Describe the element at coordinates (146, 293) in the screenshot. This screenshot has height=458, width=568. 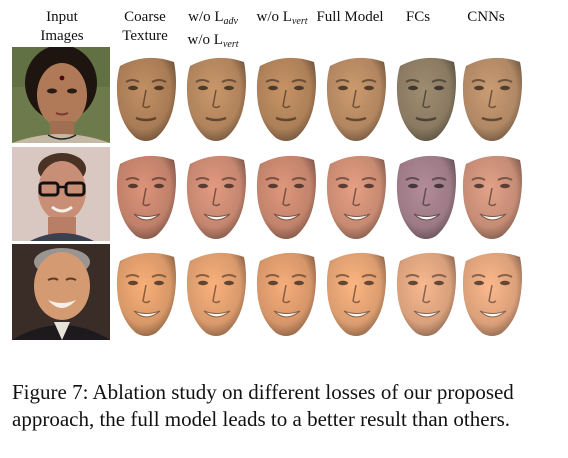
I see `face-render-3-coarse-texture` at that location.